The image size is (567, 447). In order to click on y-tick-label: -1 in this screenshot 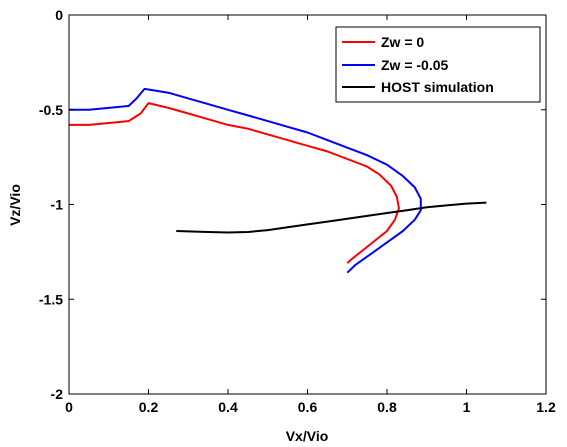, I will do `click(57, 205)`.